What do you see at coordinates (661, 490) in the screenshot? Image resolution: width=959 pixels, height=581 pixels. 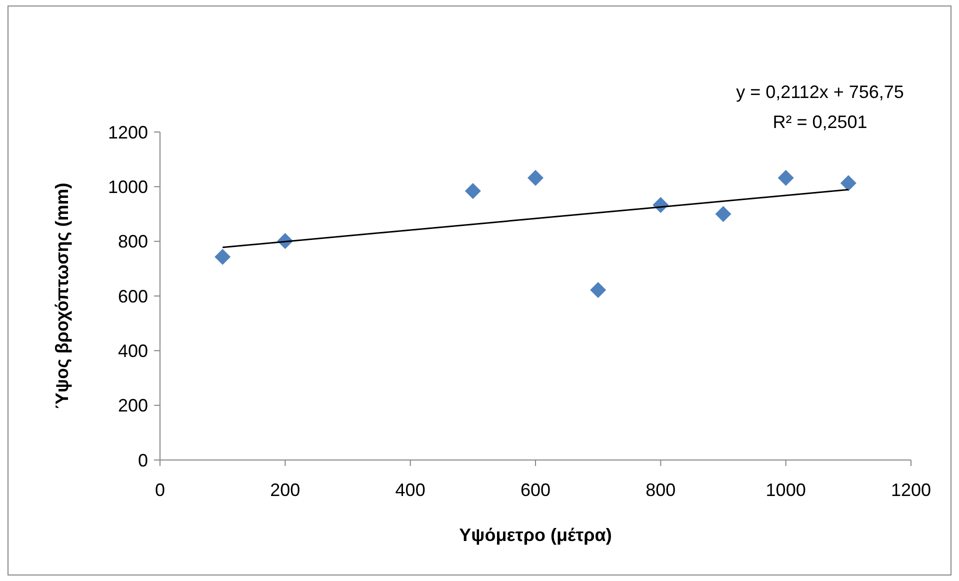 I see `x-tick-label: 800` at bounding box center [661, 490].